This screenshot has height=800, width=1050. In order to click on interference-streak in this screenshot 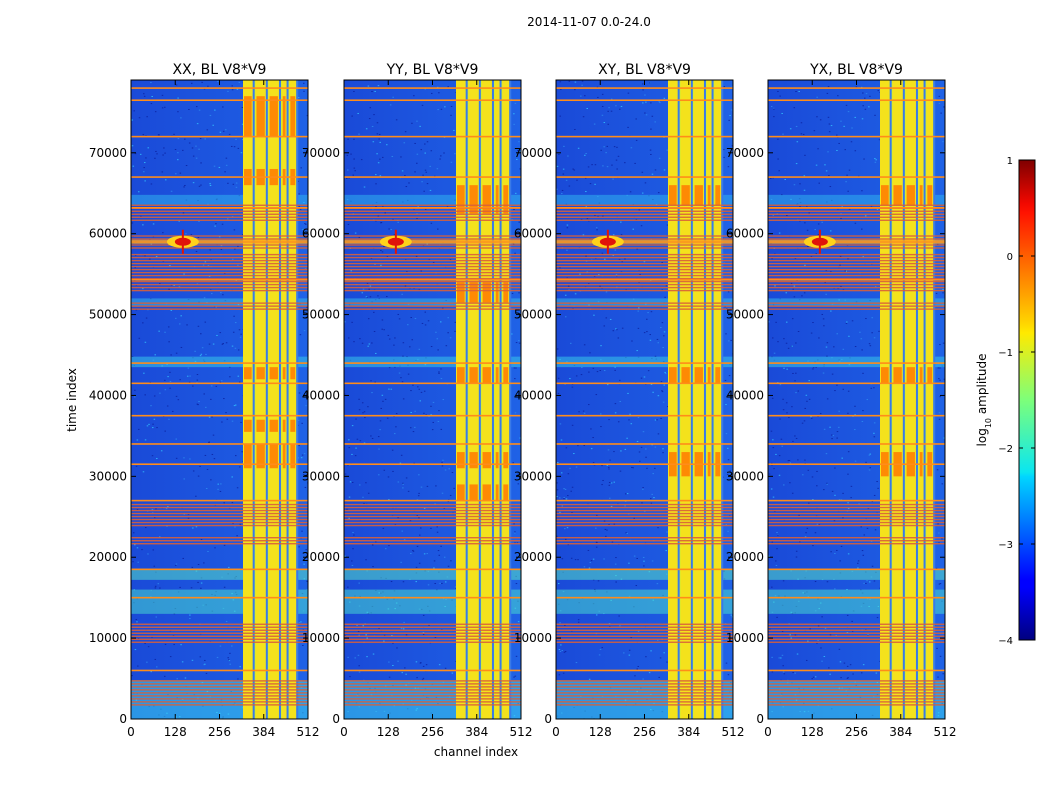, I will do `click(856, 241)`.